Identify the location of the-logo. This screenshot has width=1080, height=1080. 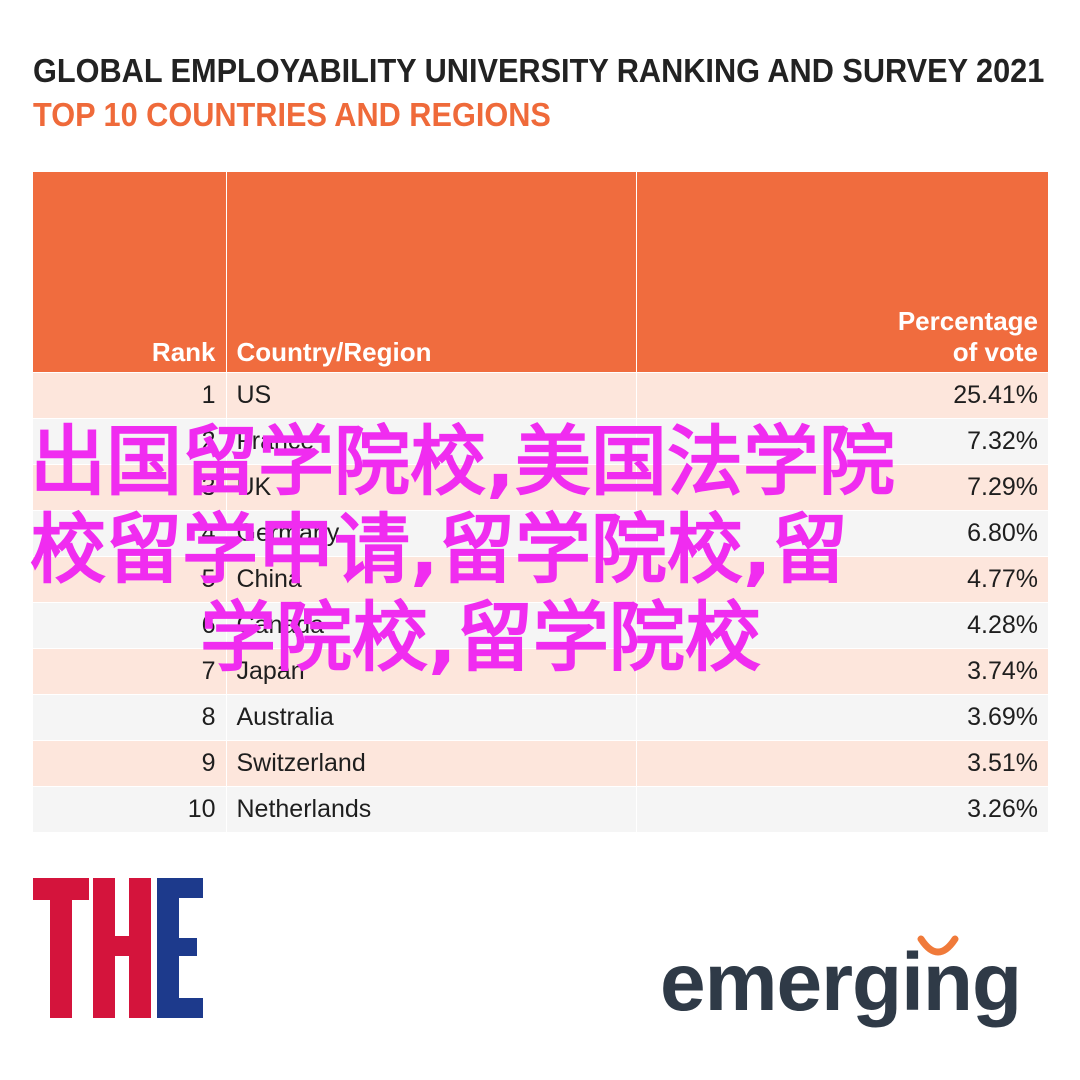
(118, 948).